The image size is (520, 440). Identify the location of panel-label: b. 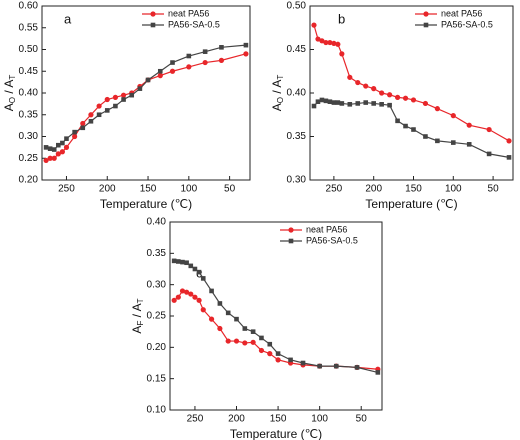
(341, 18).